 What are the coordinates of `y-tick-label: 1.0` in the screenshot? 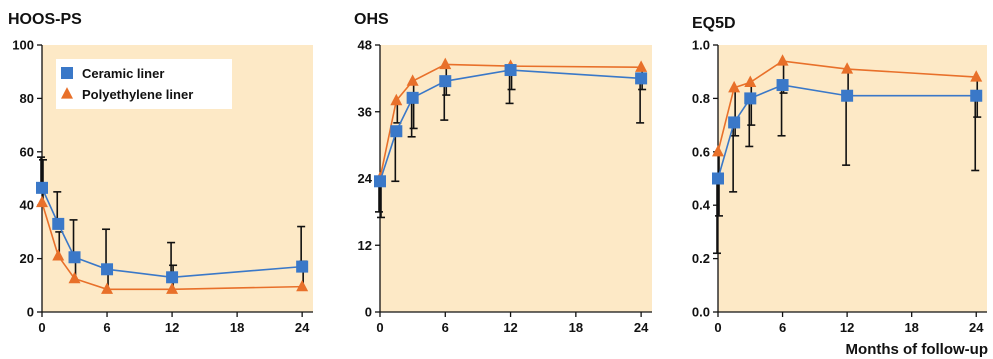 It's located at (701, 45).